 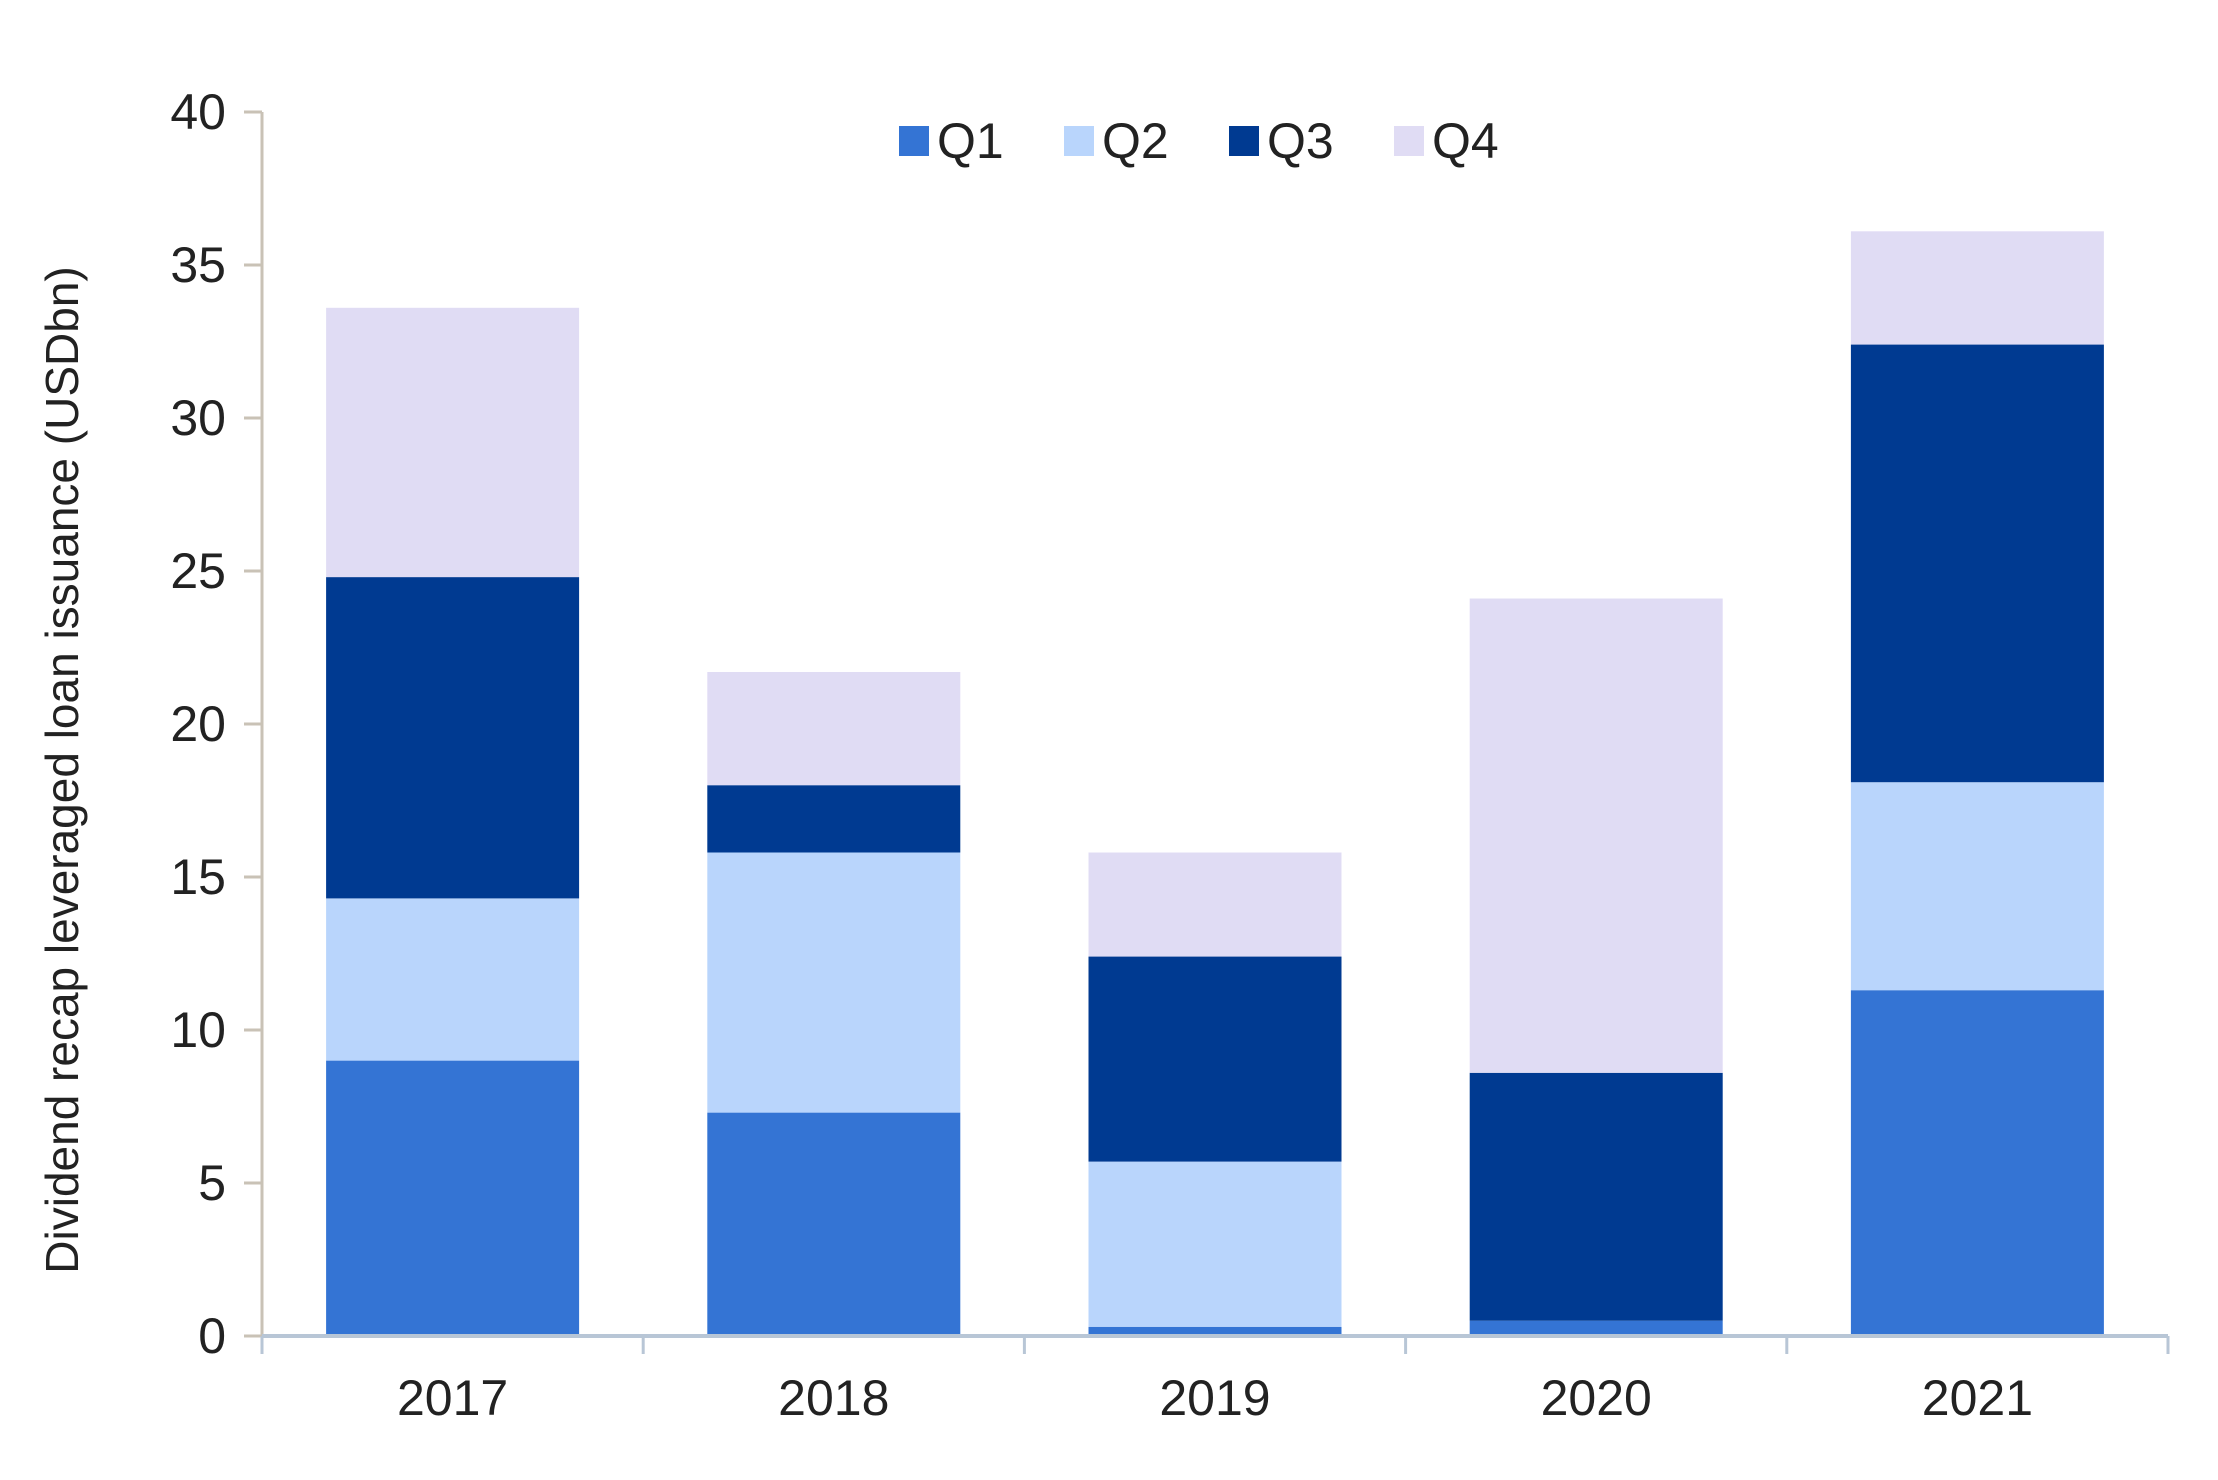 I want to click on legend: Q1 Q2 Q3 Q4, so click(x=1199, y=141).